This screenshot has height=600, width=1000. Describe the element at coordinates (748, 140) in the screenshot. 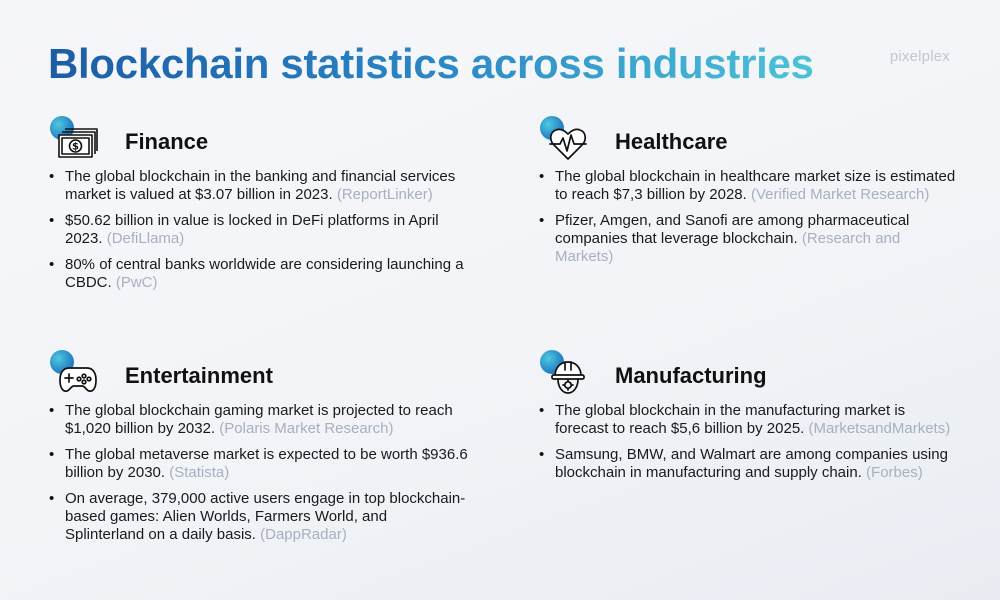

I see `section-header: Healthcare` at that location.